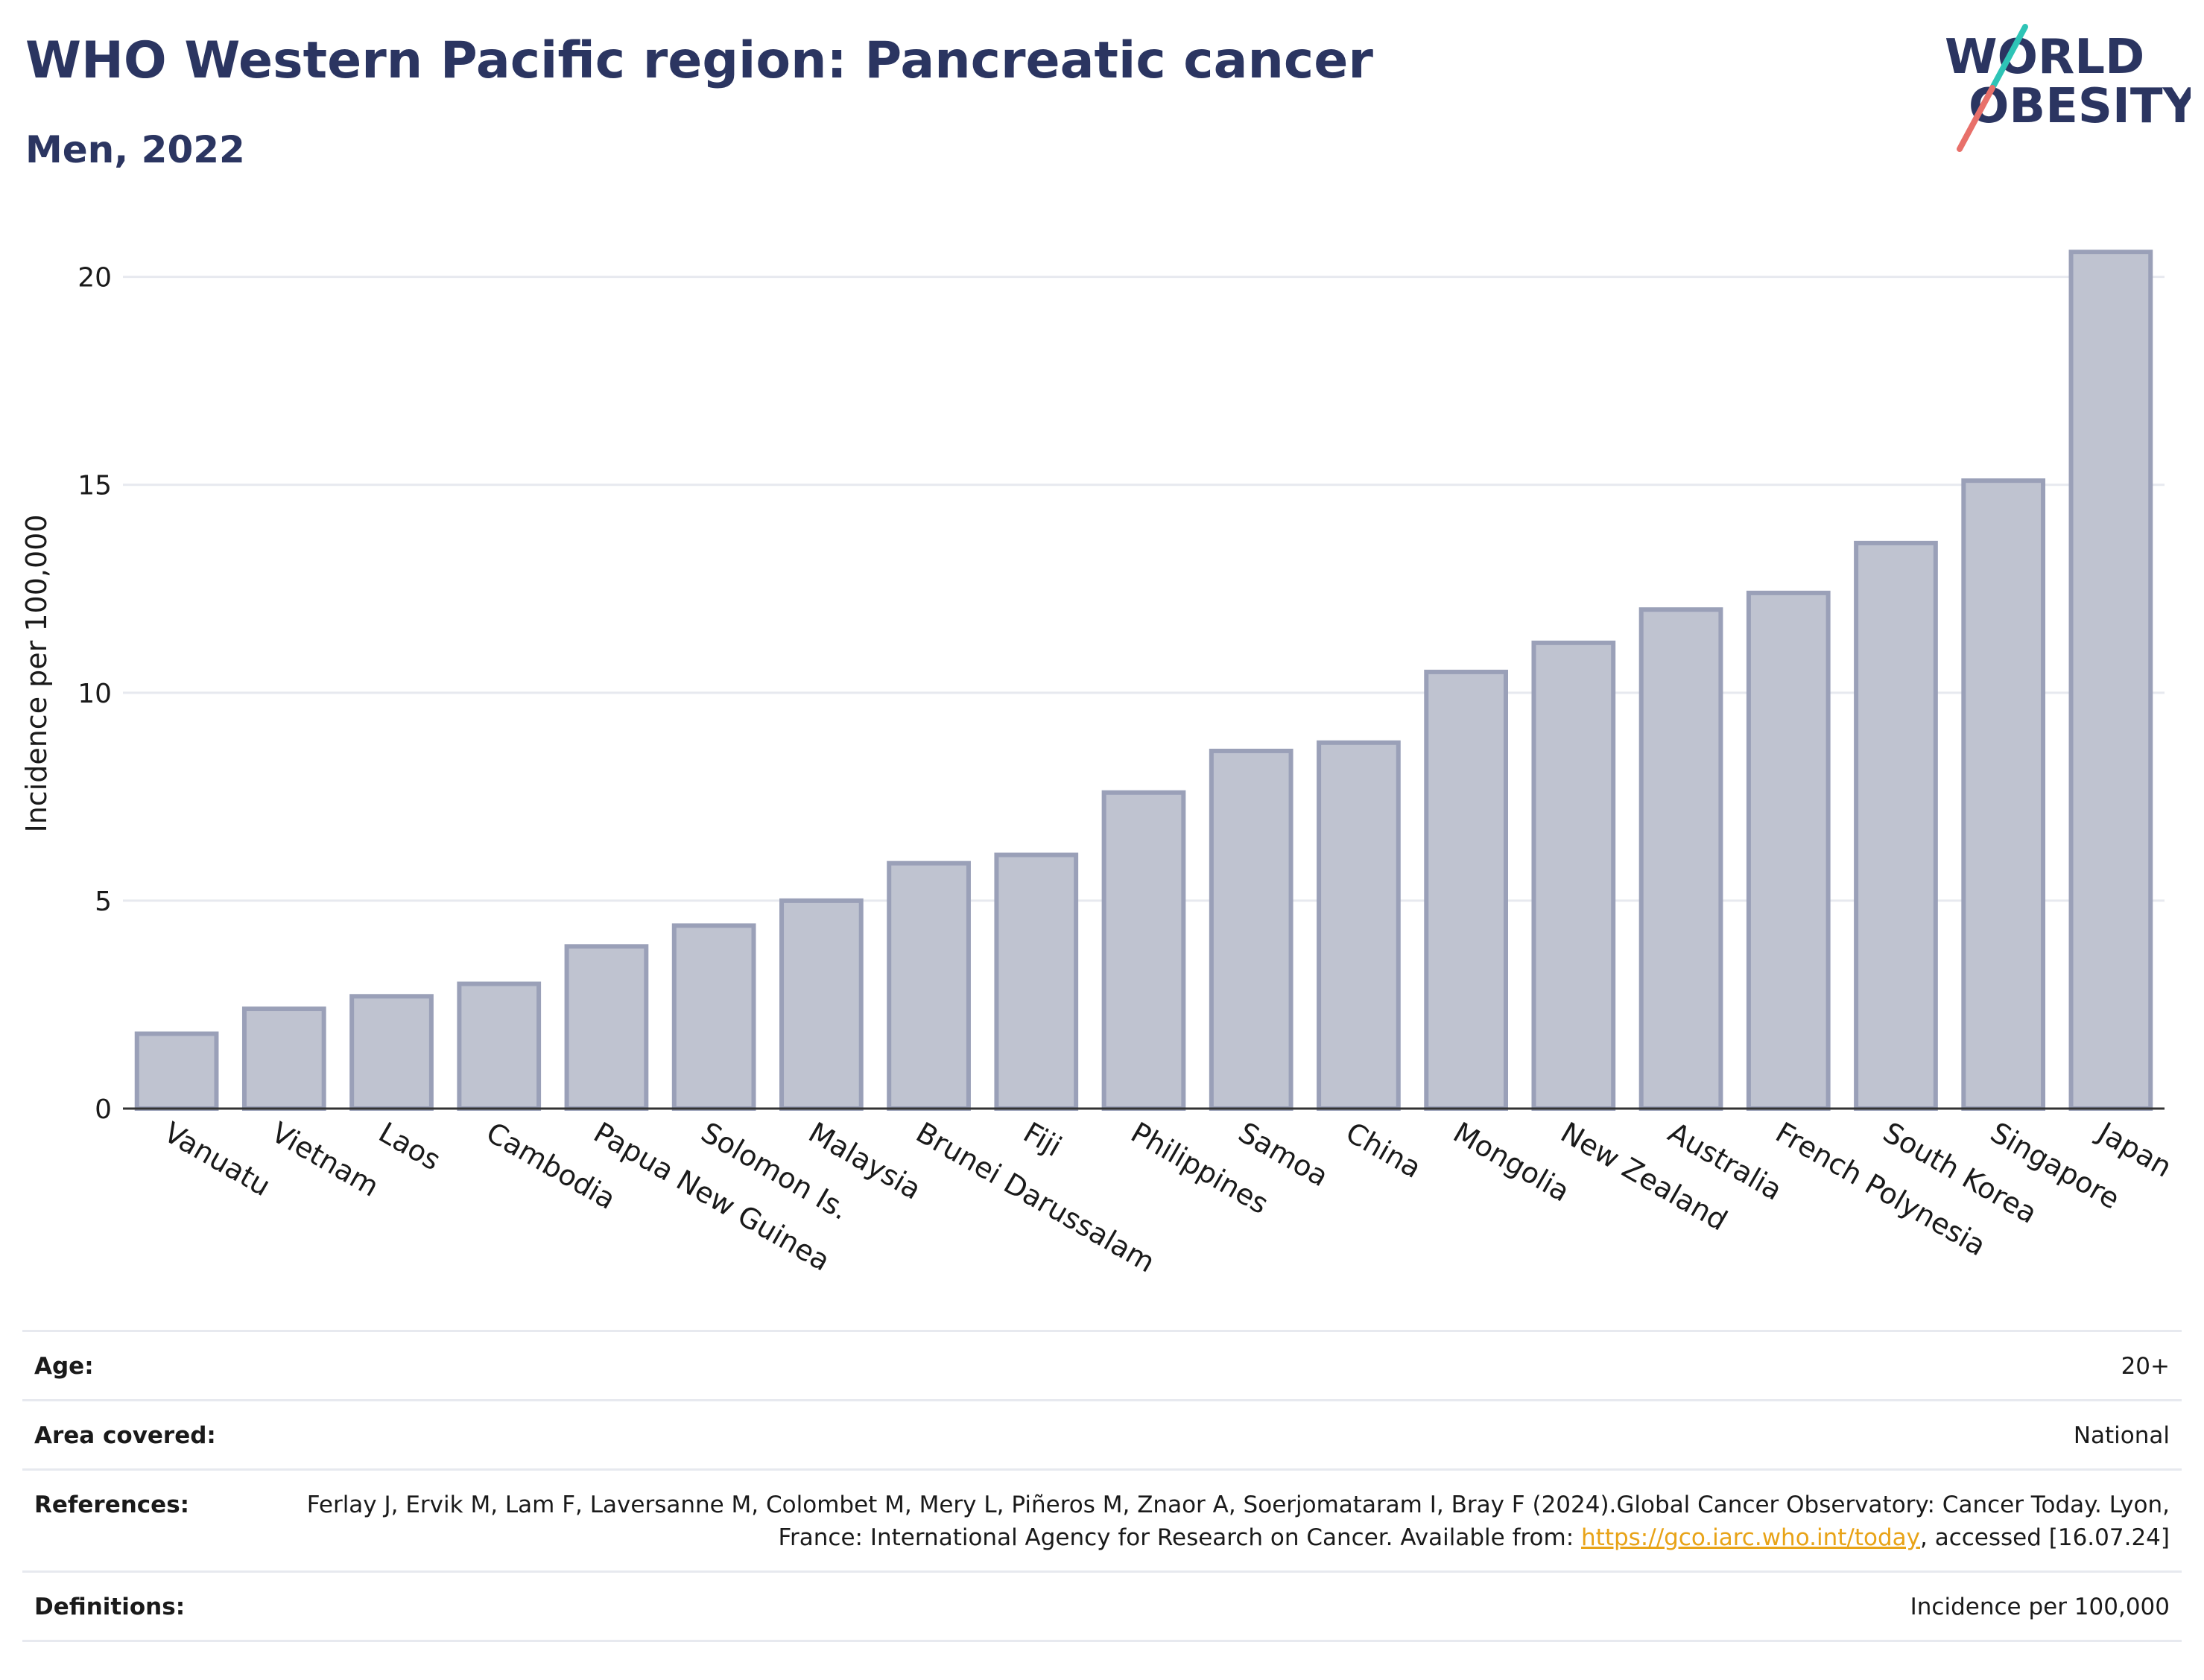 The image size is (2204, 1680). Describe the element at coordinates (1102, 1606) in the screenshot. I see `meta-row-definitions: Definitions: Incidence per 100,000` at that location.